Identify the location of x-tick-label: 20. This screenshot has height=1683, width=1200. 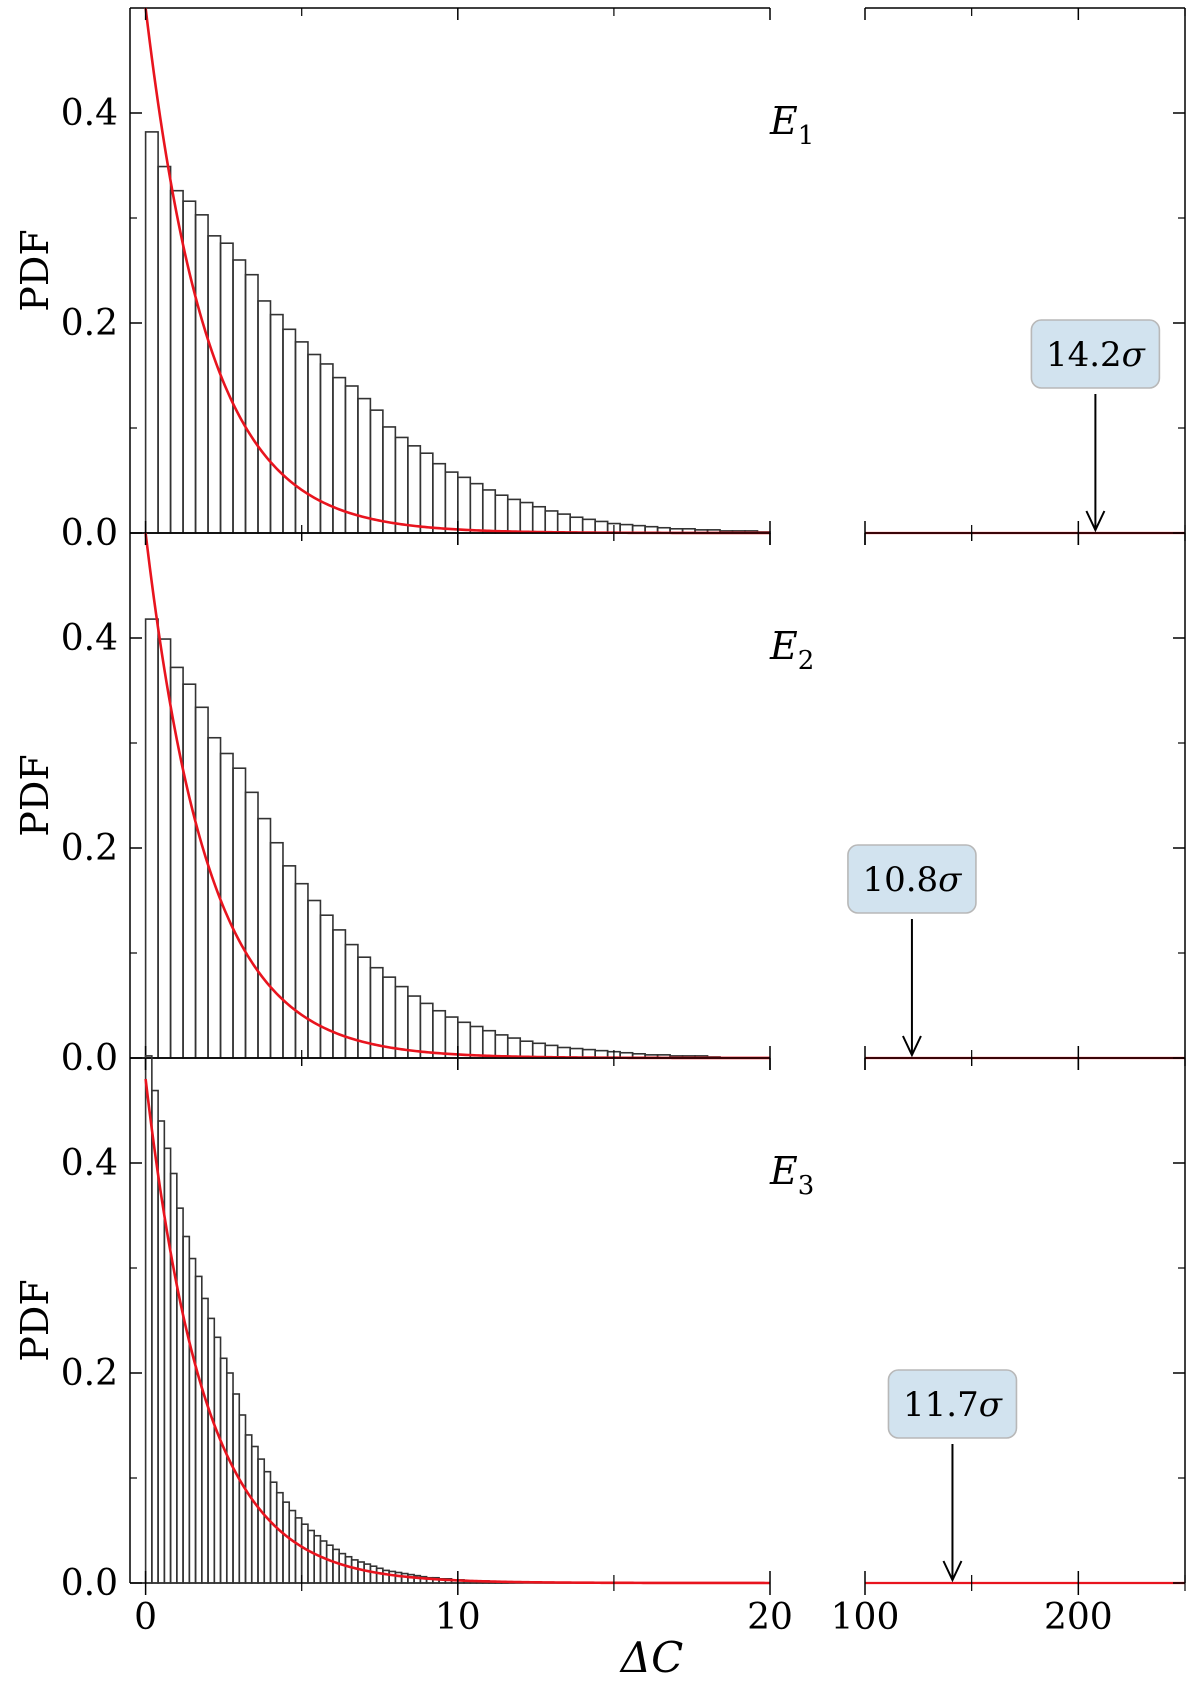
(770, 1617).